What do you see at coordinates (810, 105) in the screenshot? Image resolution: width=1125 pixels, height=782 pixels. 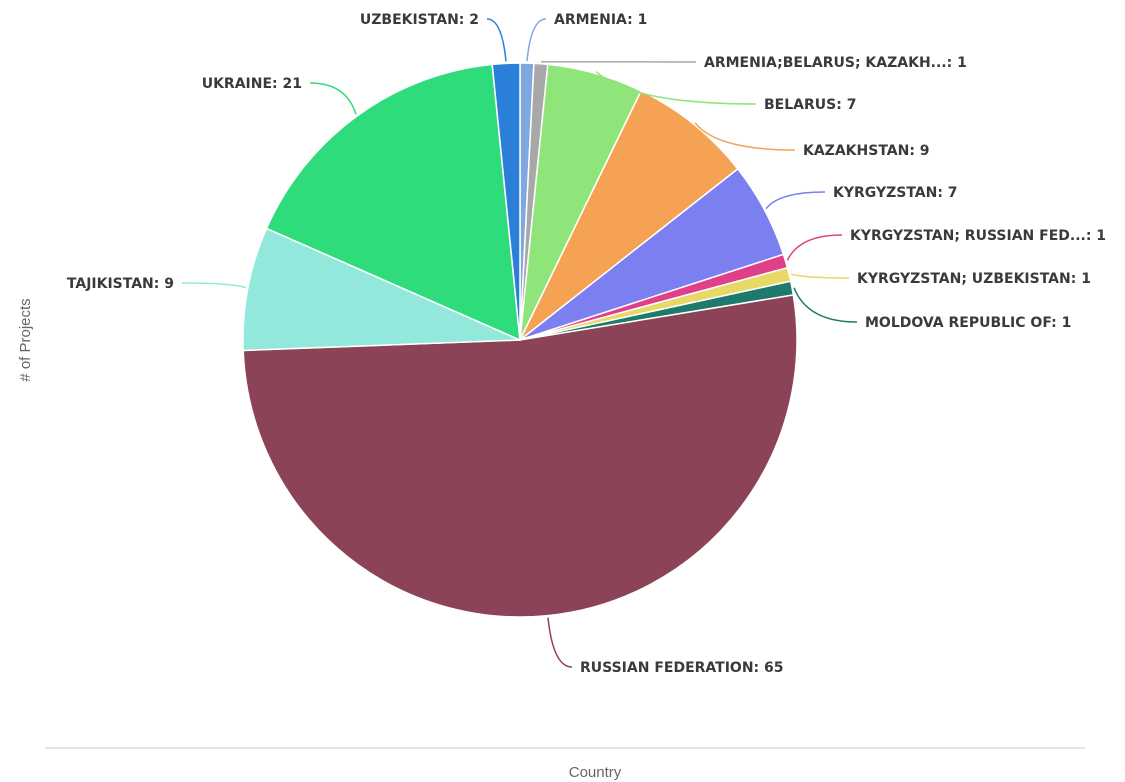 I see `slice-label-belarus: BELARUS: 7` at bounding box center [810, 105].